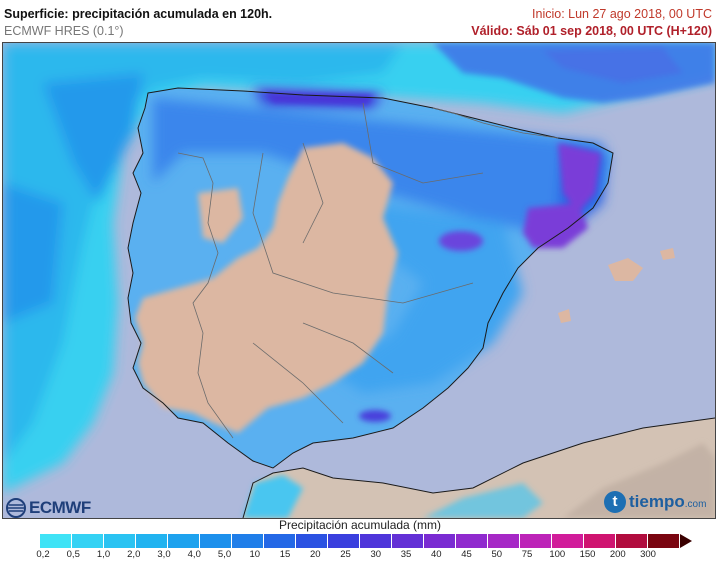 The image size is (720, 562). I want to click on colorbar-tick-label: 75, so click(527, 554).